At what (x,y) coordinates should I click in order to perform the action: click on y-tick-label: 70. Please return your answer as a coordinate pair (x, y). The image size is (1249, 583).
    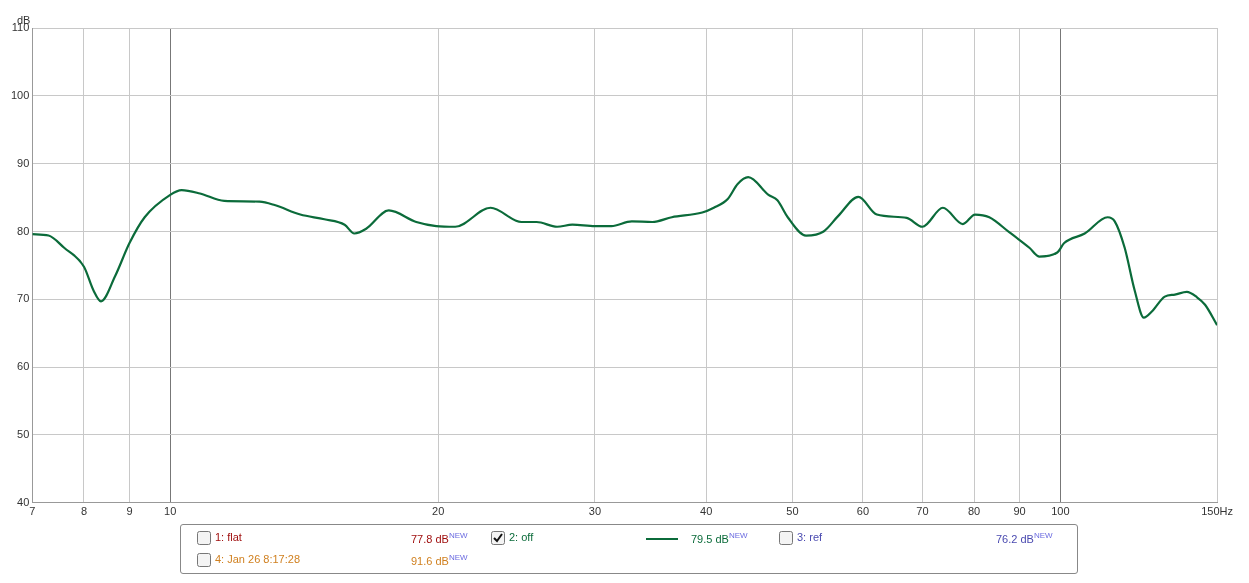
    Looking at the image, I should click on (23, 298).